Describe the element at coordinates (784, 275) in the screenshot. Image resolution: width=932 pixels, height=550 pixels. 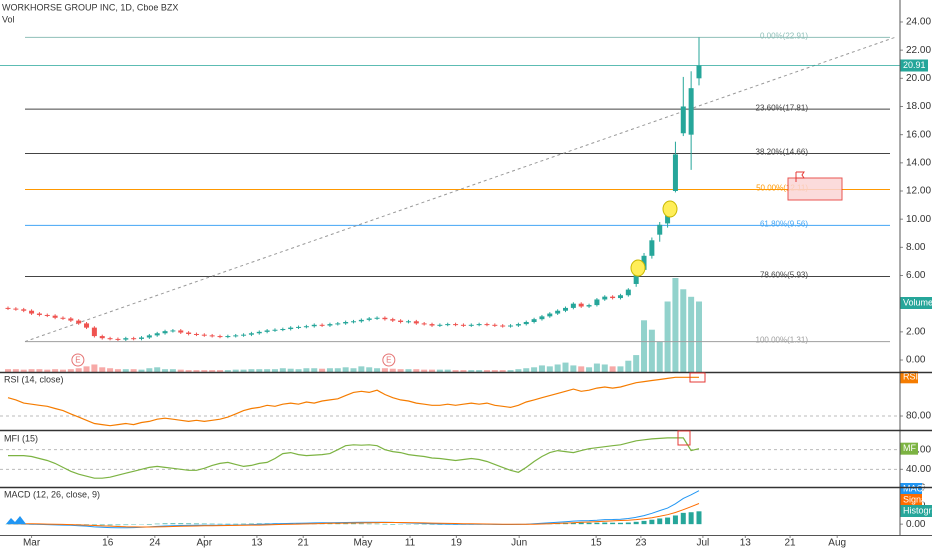
I see `fib-label: 78.60%(5.93)` at that location.